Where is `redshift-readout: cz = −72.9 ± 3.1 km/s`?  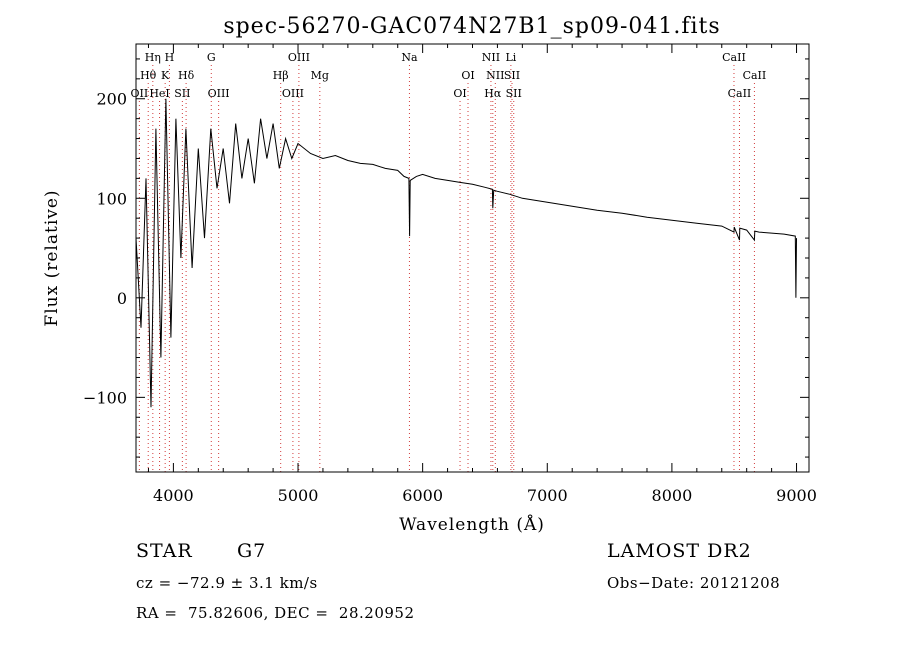
redshift-readout: cz = −72.9 ± 3.1 km/s is located at coordinates (227, 583).